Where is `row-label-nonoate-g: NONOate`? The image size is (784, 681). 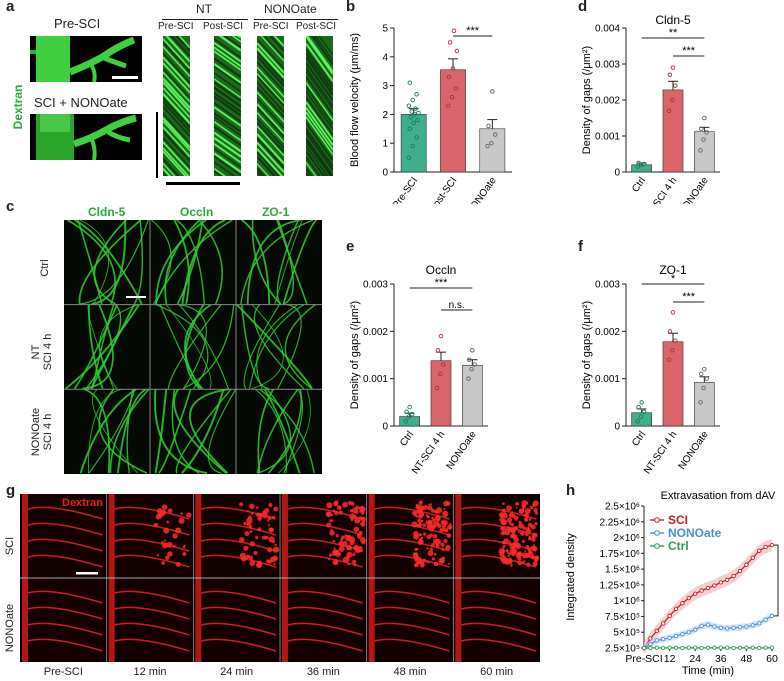
row-label-nonoate-g: NONOate is located at coordinates (10, 628).